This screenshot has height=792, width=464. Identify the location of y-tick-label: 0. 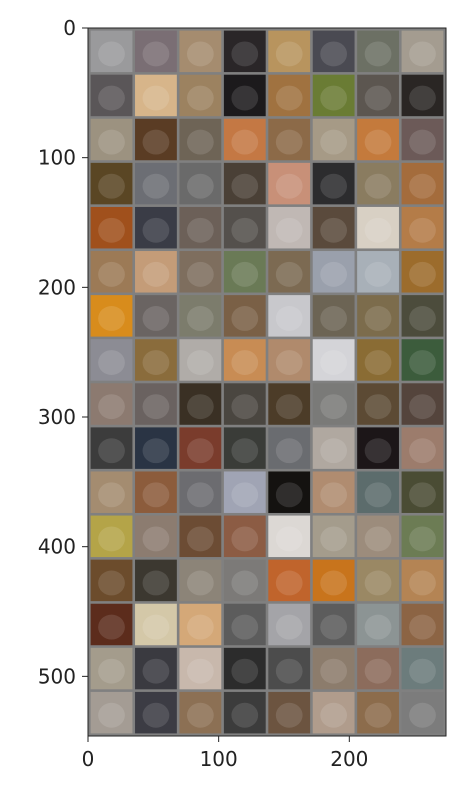
(69, 28).